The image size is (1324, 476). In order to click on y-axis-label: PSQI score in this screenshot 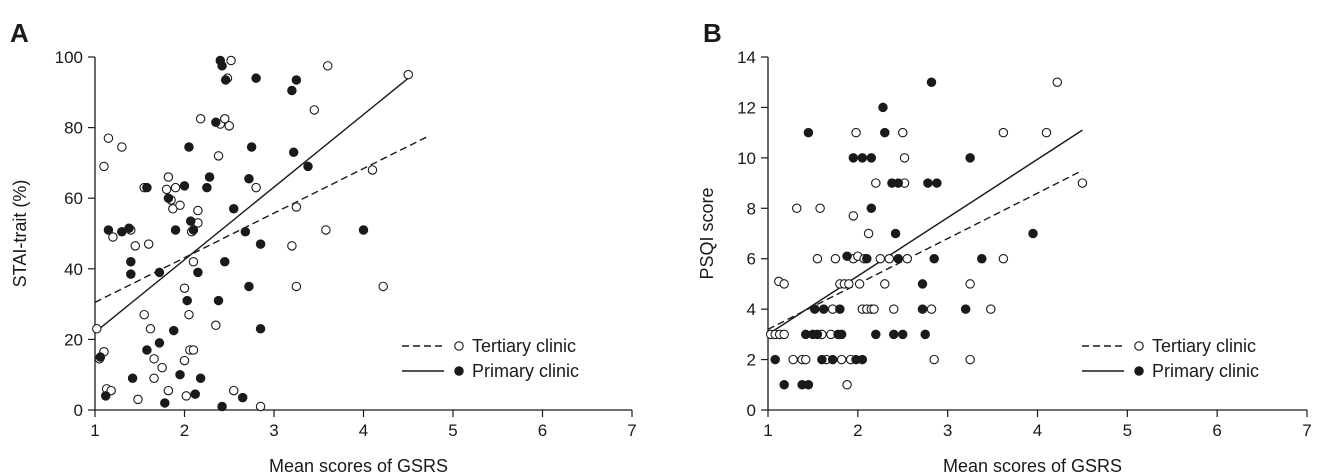, I will do `click(707, 233)`.